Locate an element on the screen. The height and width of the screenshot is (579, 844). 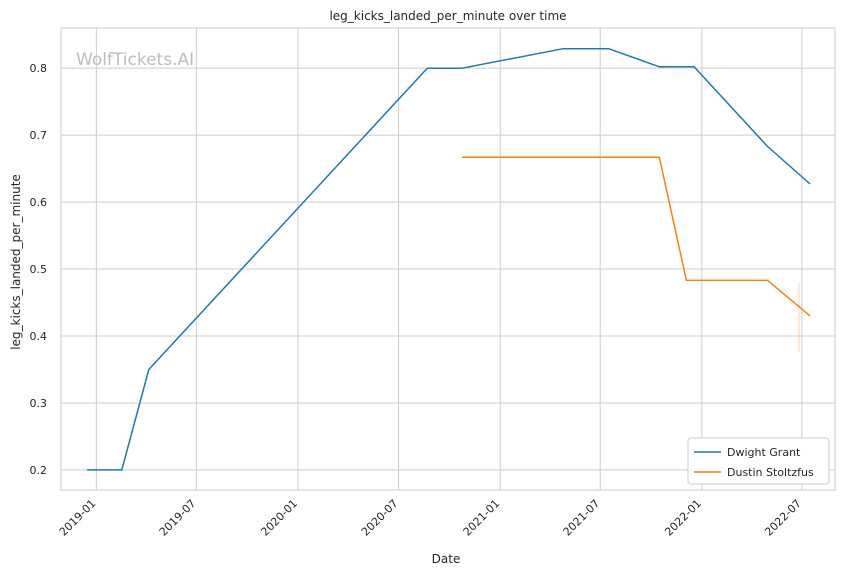
y-tick-labels: 0.2 0.3 0.4 0.5 0.6 0.7 0.8 is located at coordinates (39, 269).